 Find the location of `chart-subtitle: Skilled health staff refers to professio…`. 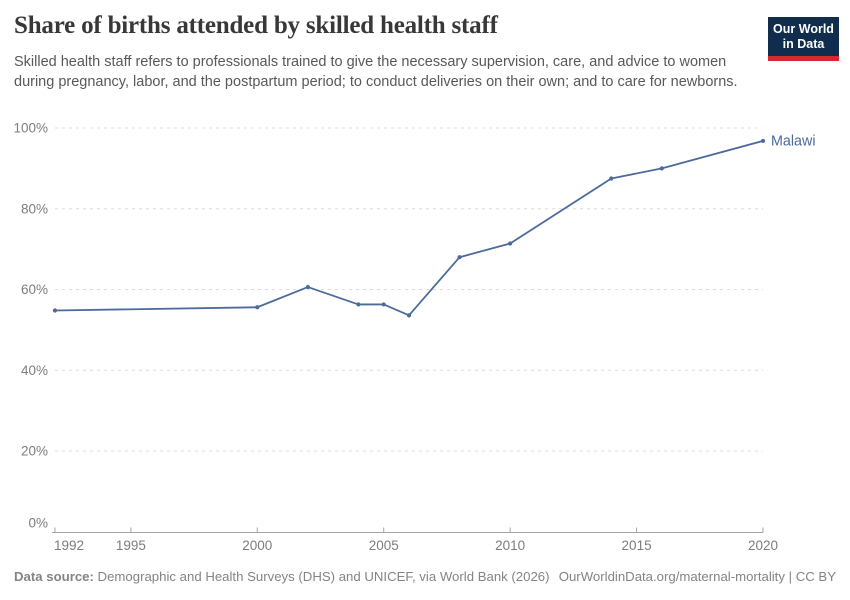

chart-subtitle: Skilled health staff refers to professio… is located at coordinates (376, 72).